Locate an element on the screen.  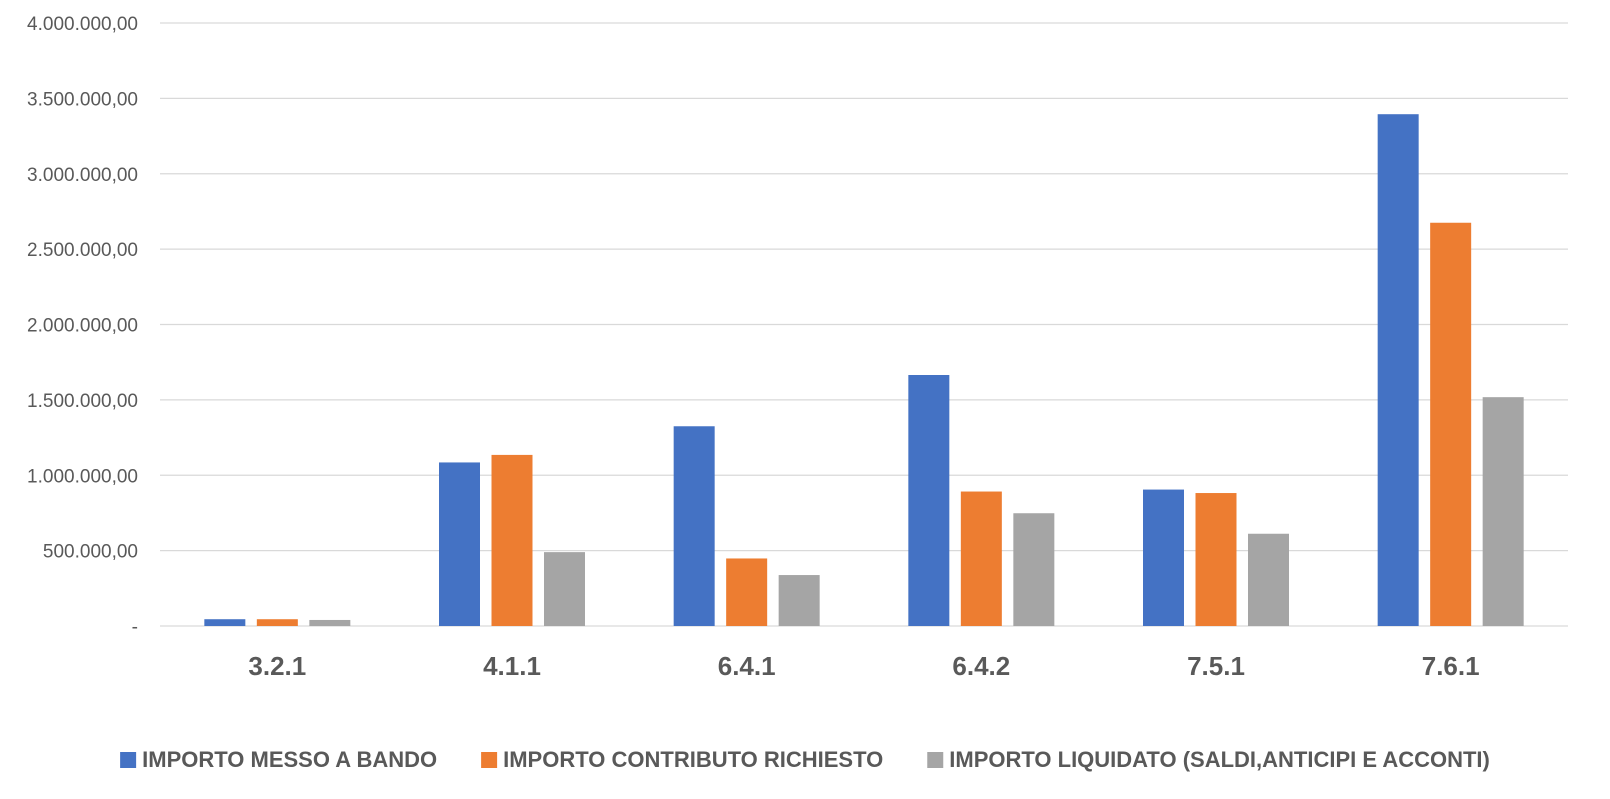
y-tick-label: 1.000.000,00 is located at coordinates (82, 476).